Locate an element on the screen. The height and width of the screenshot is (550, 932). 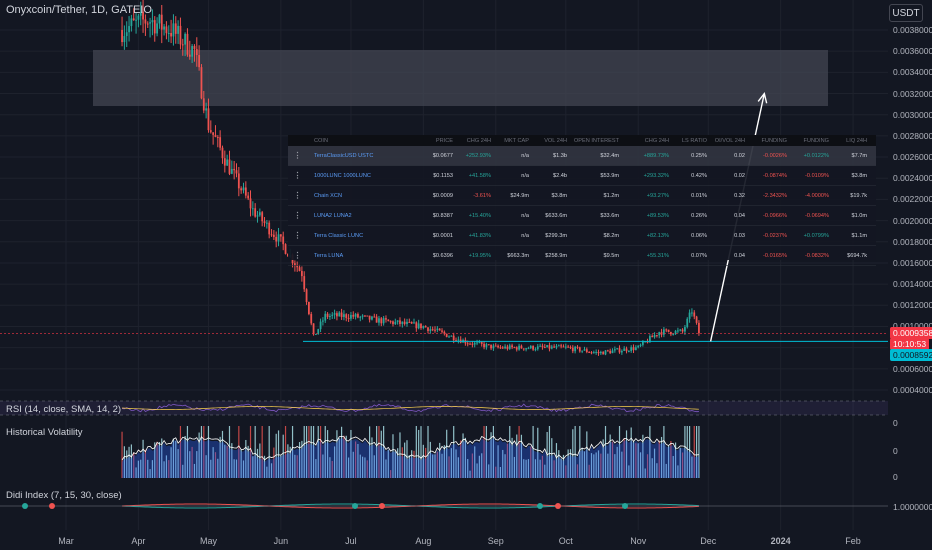
col-header: LIQ 24H is located at coordinates (856, 140).